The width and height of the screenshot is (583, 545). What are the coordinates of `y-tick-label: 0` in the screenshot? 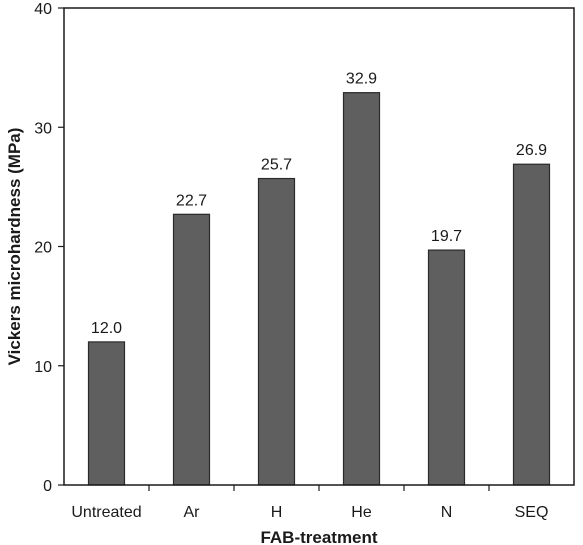 It's located at (47, 486).